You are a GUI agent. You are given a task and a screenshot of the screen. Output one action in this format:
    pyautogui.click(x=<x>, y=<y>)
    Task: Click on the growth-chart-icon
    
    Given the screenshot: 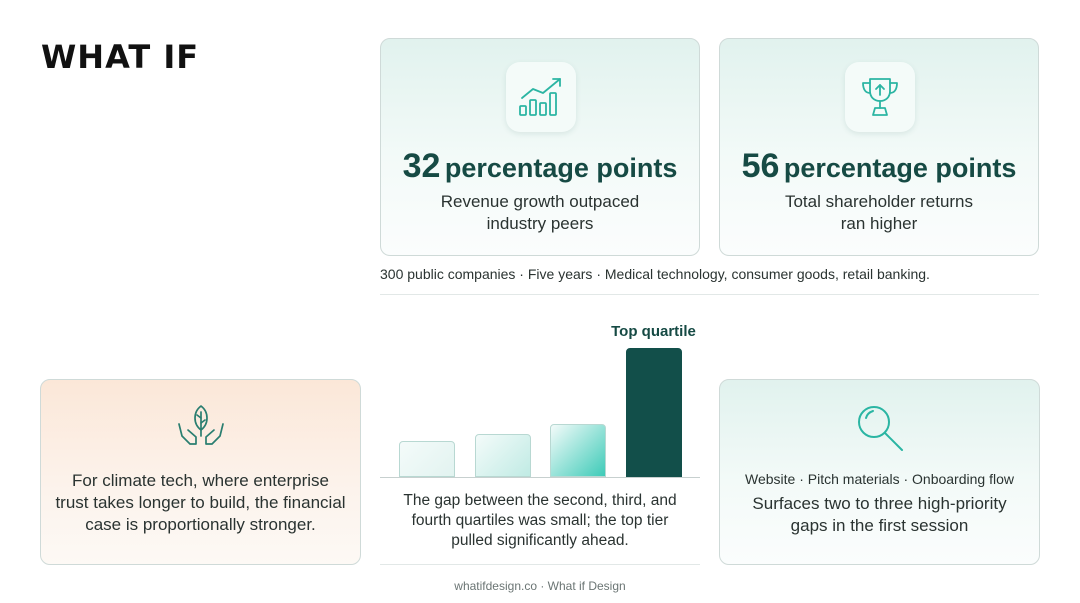 What is the action you would take?
    pyautogui.click(x=540, y=97)
    